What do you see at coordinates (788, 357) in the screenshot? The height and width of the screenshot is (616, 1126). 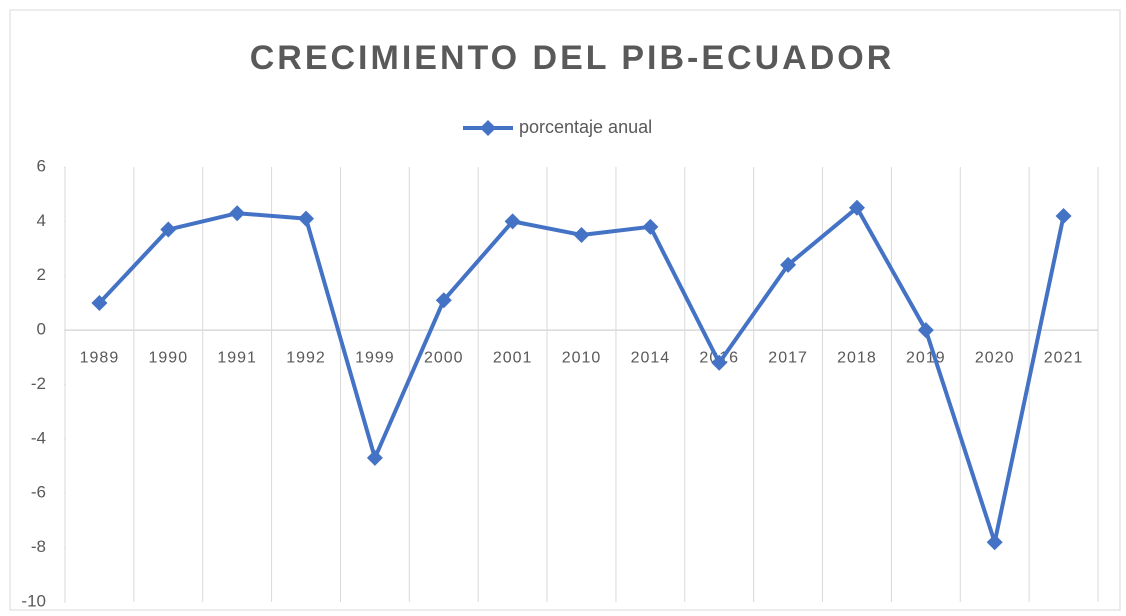 I see `x-tick-label: 2017` at bounding box center [788, 357].